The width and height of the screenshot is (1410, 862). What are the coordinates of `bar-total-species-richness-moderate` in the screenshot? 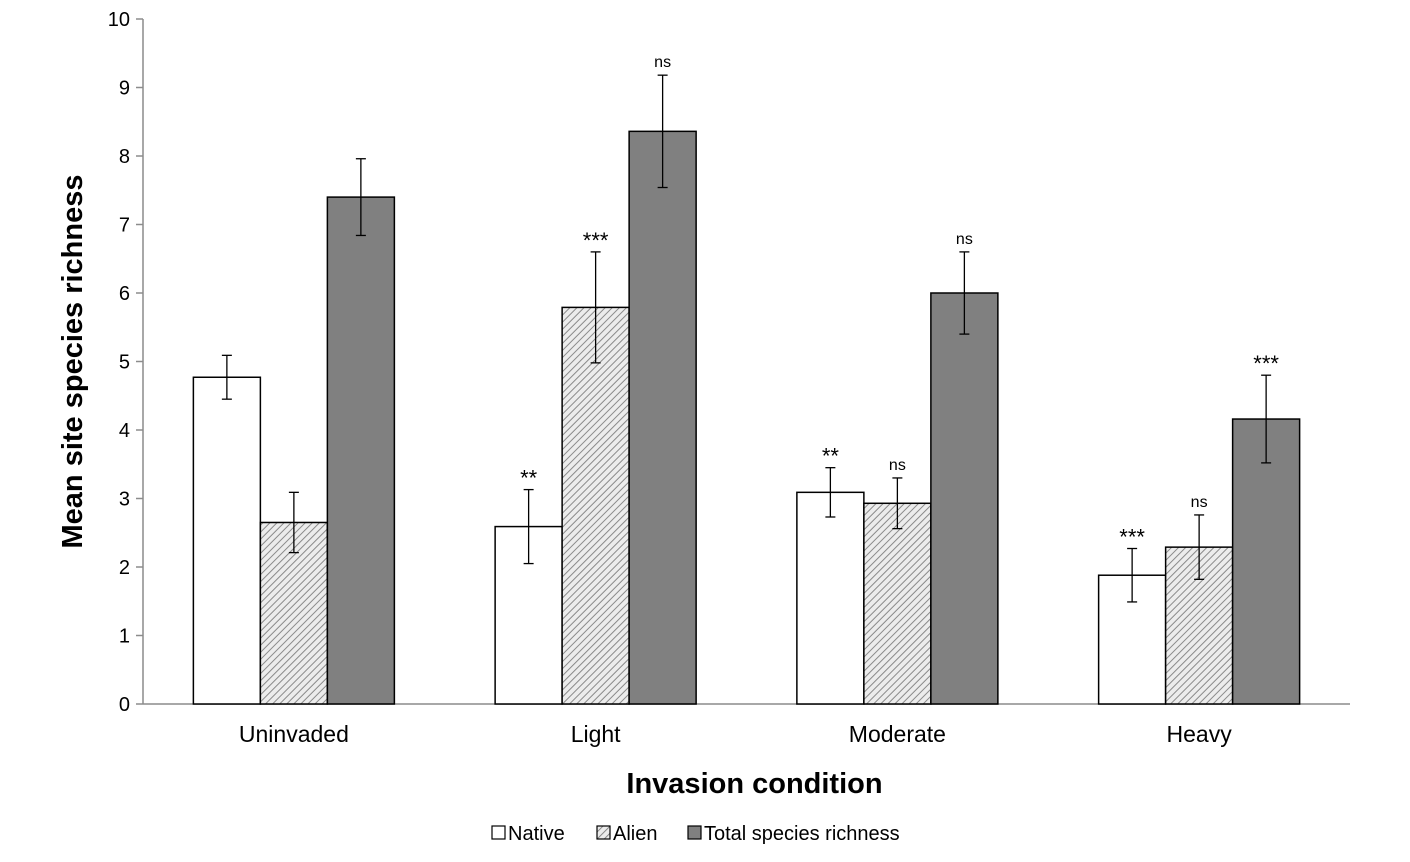 It's located at (964, 498).